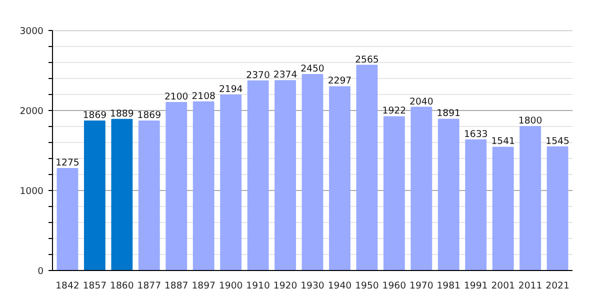 The height and width of the screenshot is (300, 600). Describe the element at coordinates (122, 286) in the screenshot. I see `x-tick-label: 1860` at that location.